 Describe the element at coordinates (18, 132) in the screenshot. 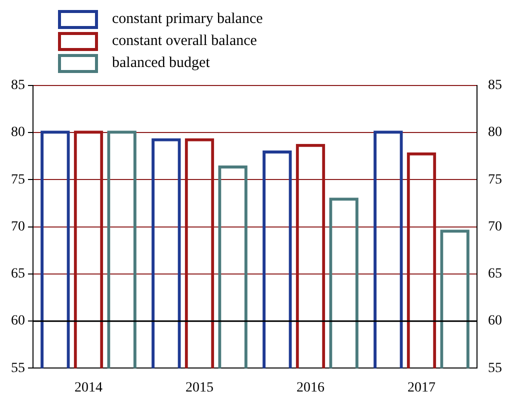

I see `y-tick-label: 80` at that location.